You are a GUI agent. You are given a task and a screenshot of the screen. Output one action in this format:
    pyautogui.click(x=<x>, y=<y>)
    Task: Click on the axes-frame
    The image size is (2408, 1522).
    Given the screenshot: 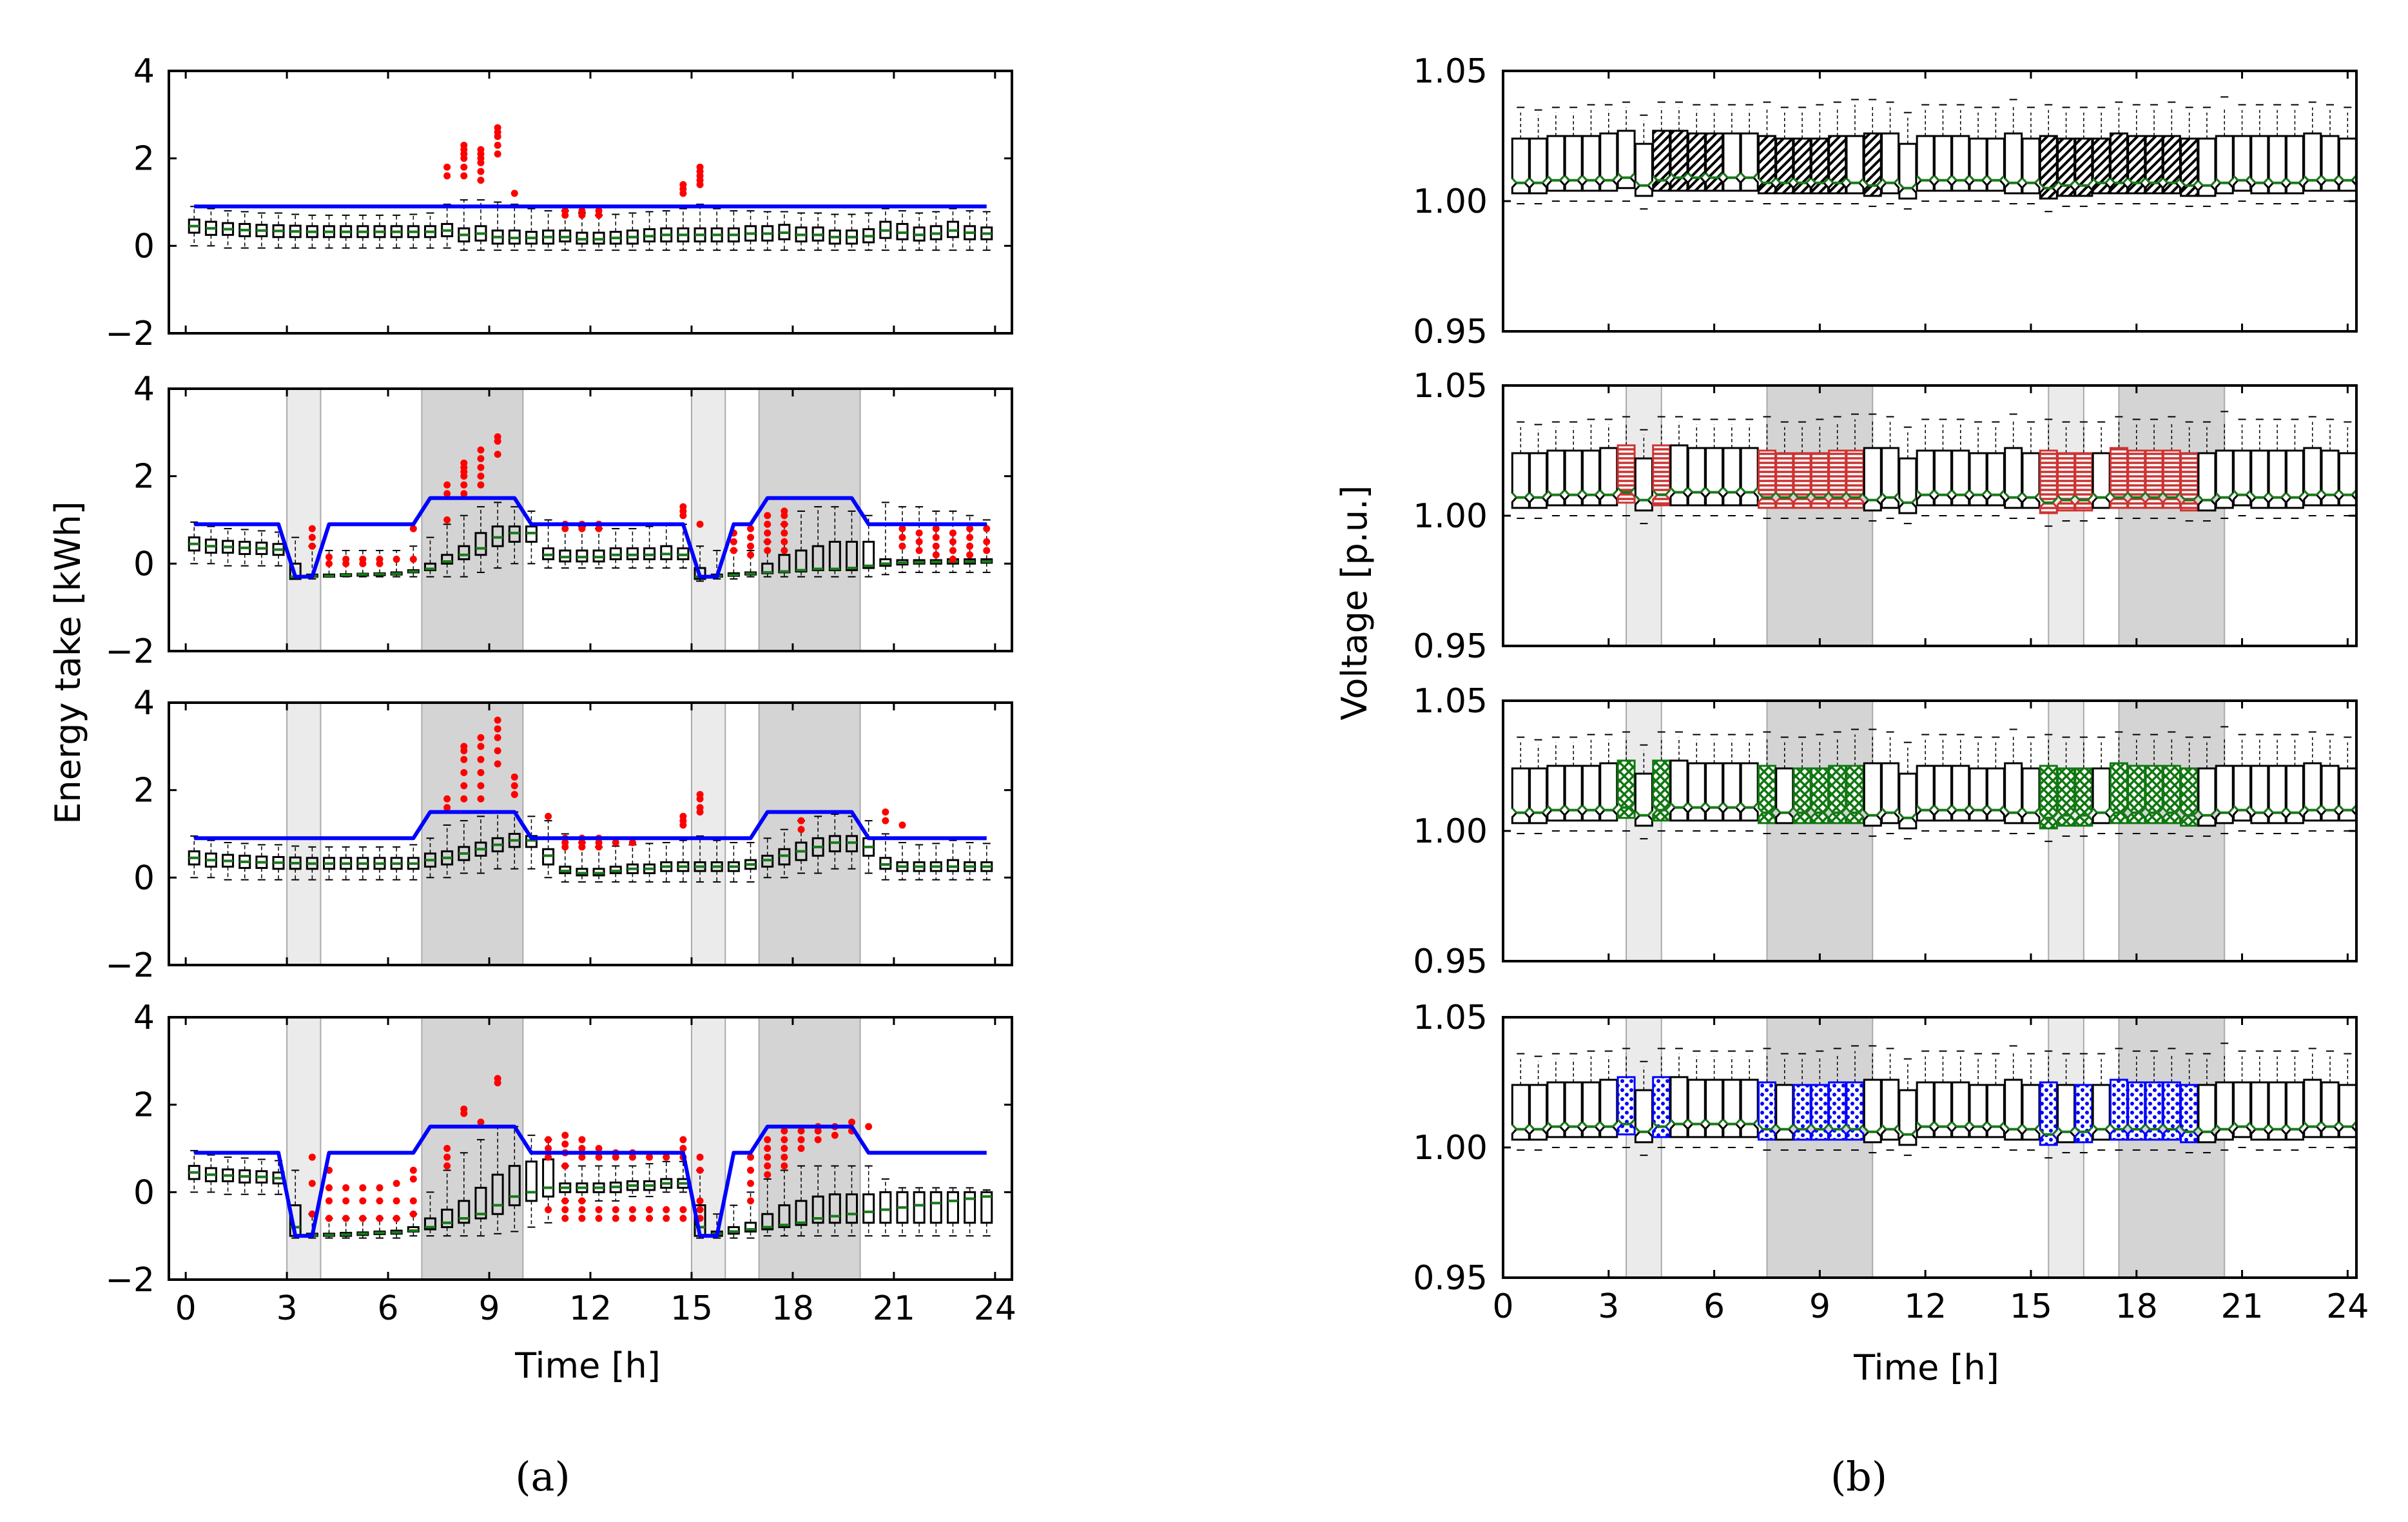 What is the action you would take?
    pyautogui.click(x=590, y=202)
    